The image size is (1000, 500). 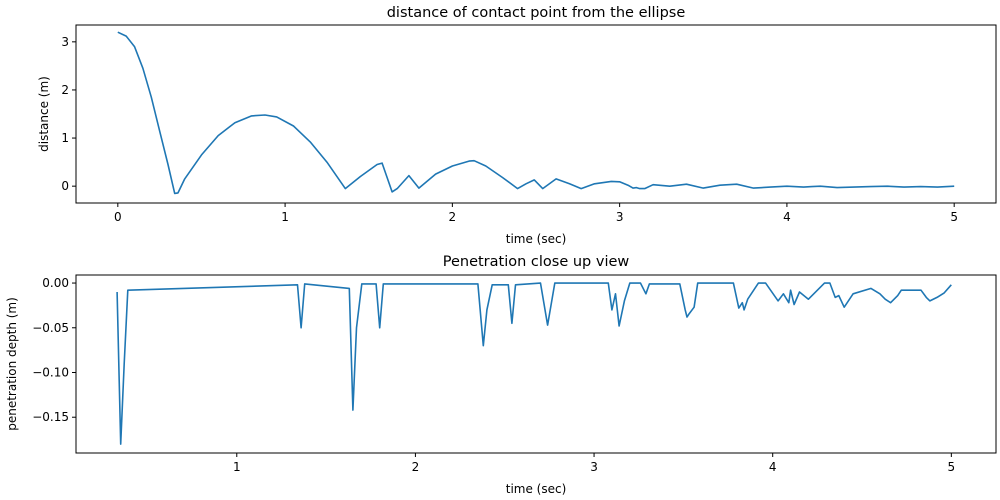 I want to click on distance-x-ticks: 0 1 2 3 4 5, so click(x=536, y=213).